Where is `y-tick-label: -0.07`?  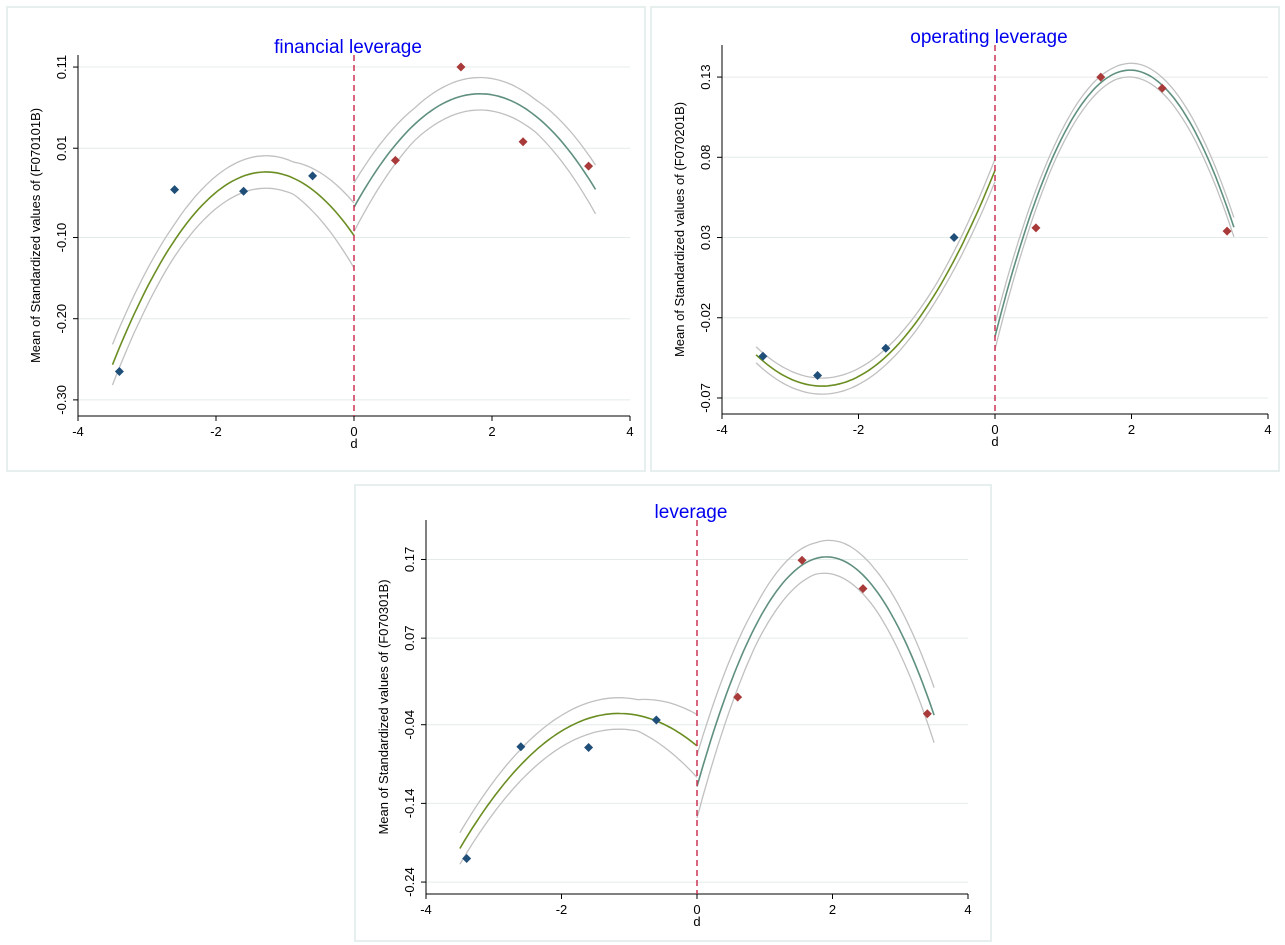
y-tick-label: -0.07 is located at coordinates (705, 398).